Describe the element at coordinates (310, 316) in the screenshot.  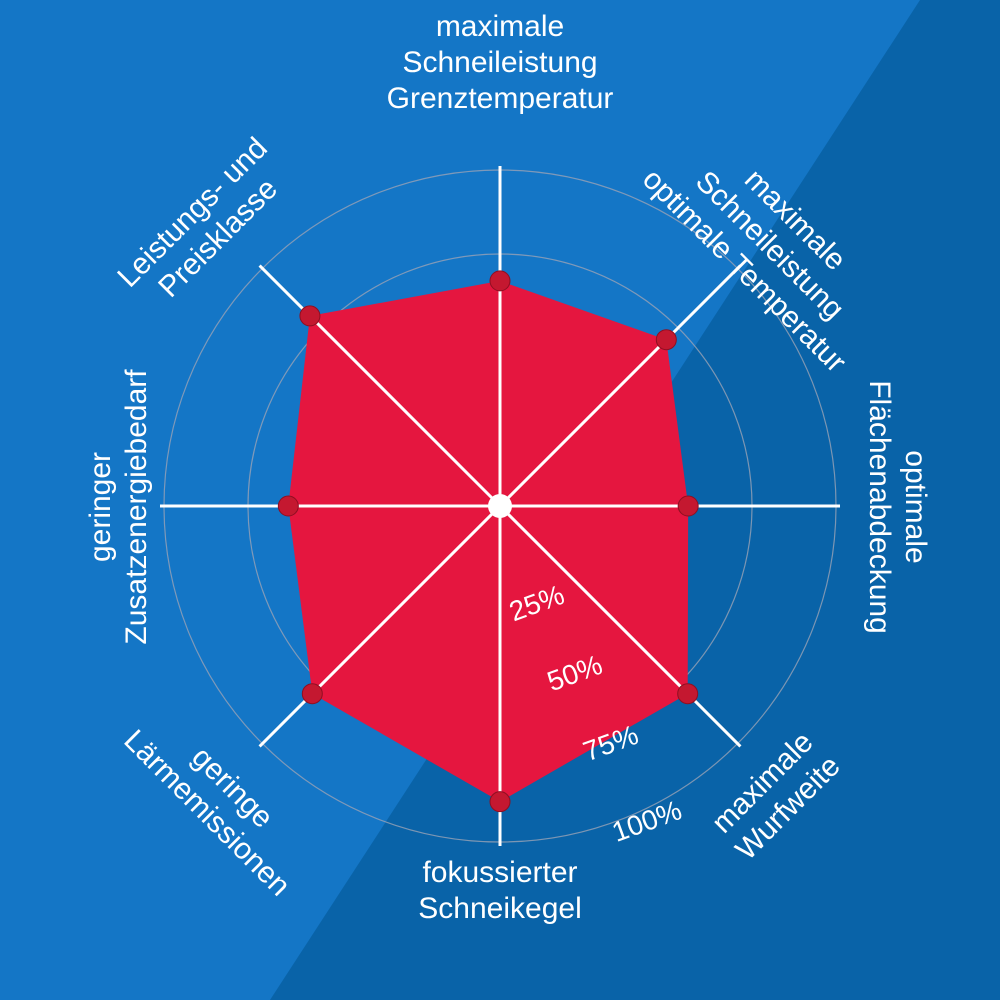
I see `data-point-a7` at that location.